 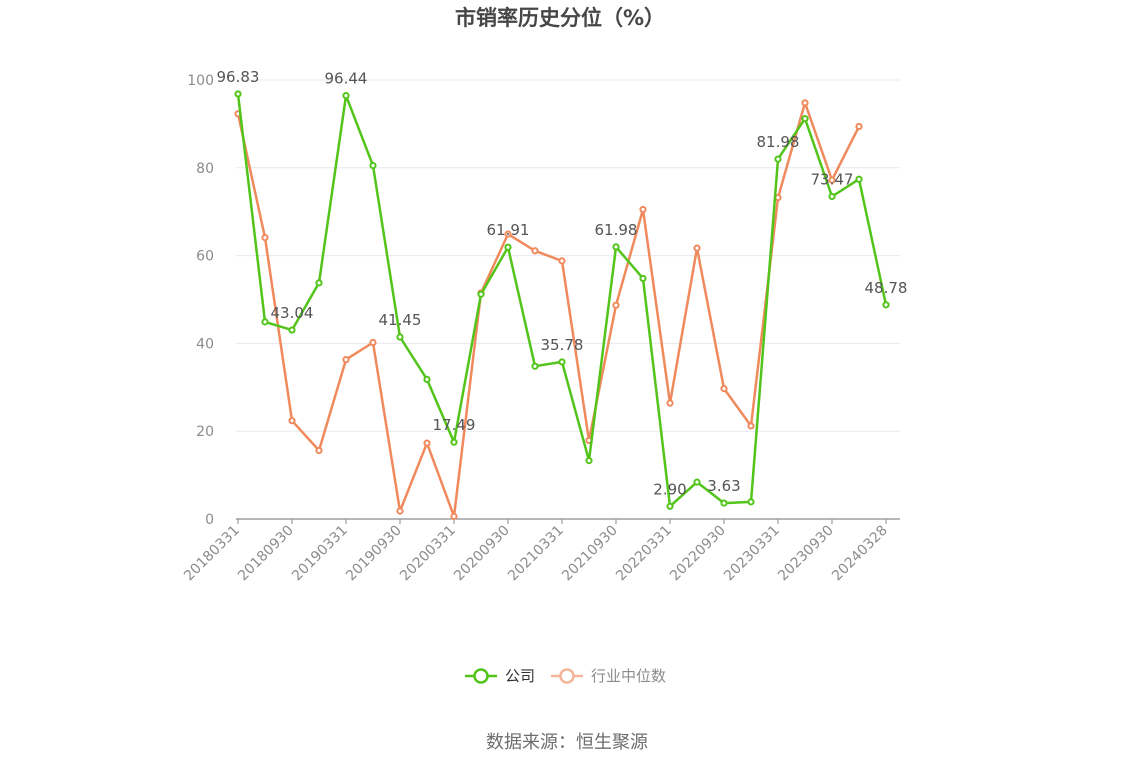 What do you see at coordinates (616, 230) in the screenshot?
I see `data-label: 61.98` at bounding box center [616, 230].